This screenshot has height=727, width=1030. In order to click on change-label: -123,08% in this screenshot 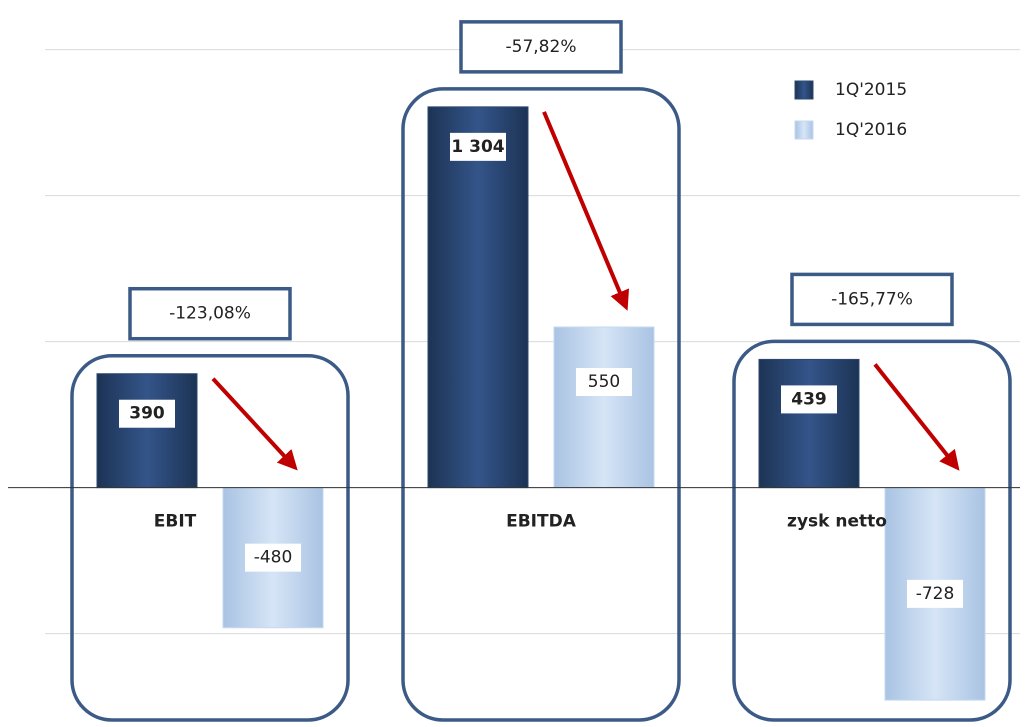, I will do `click(210, 314)`.